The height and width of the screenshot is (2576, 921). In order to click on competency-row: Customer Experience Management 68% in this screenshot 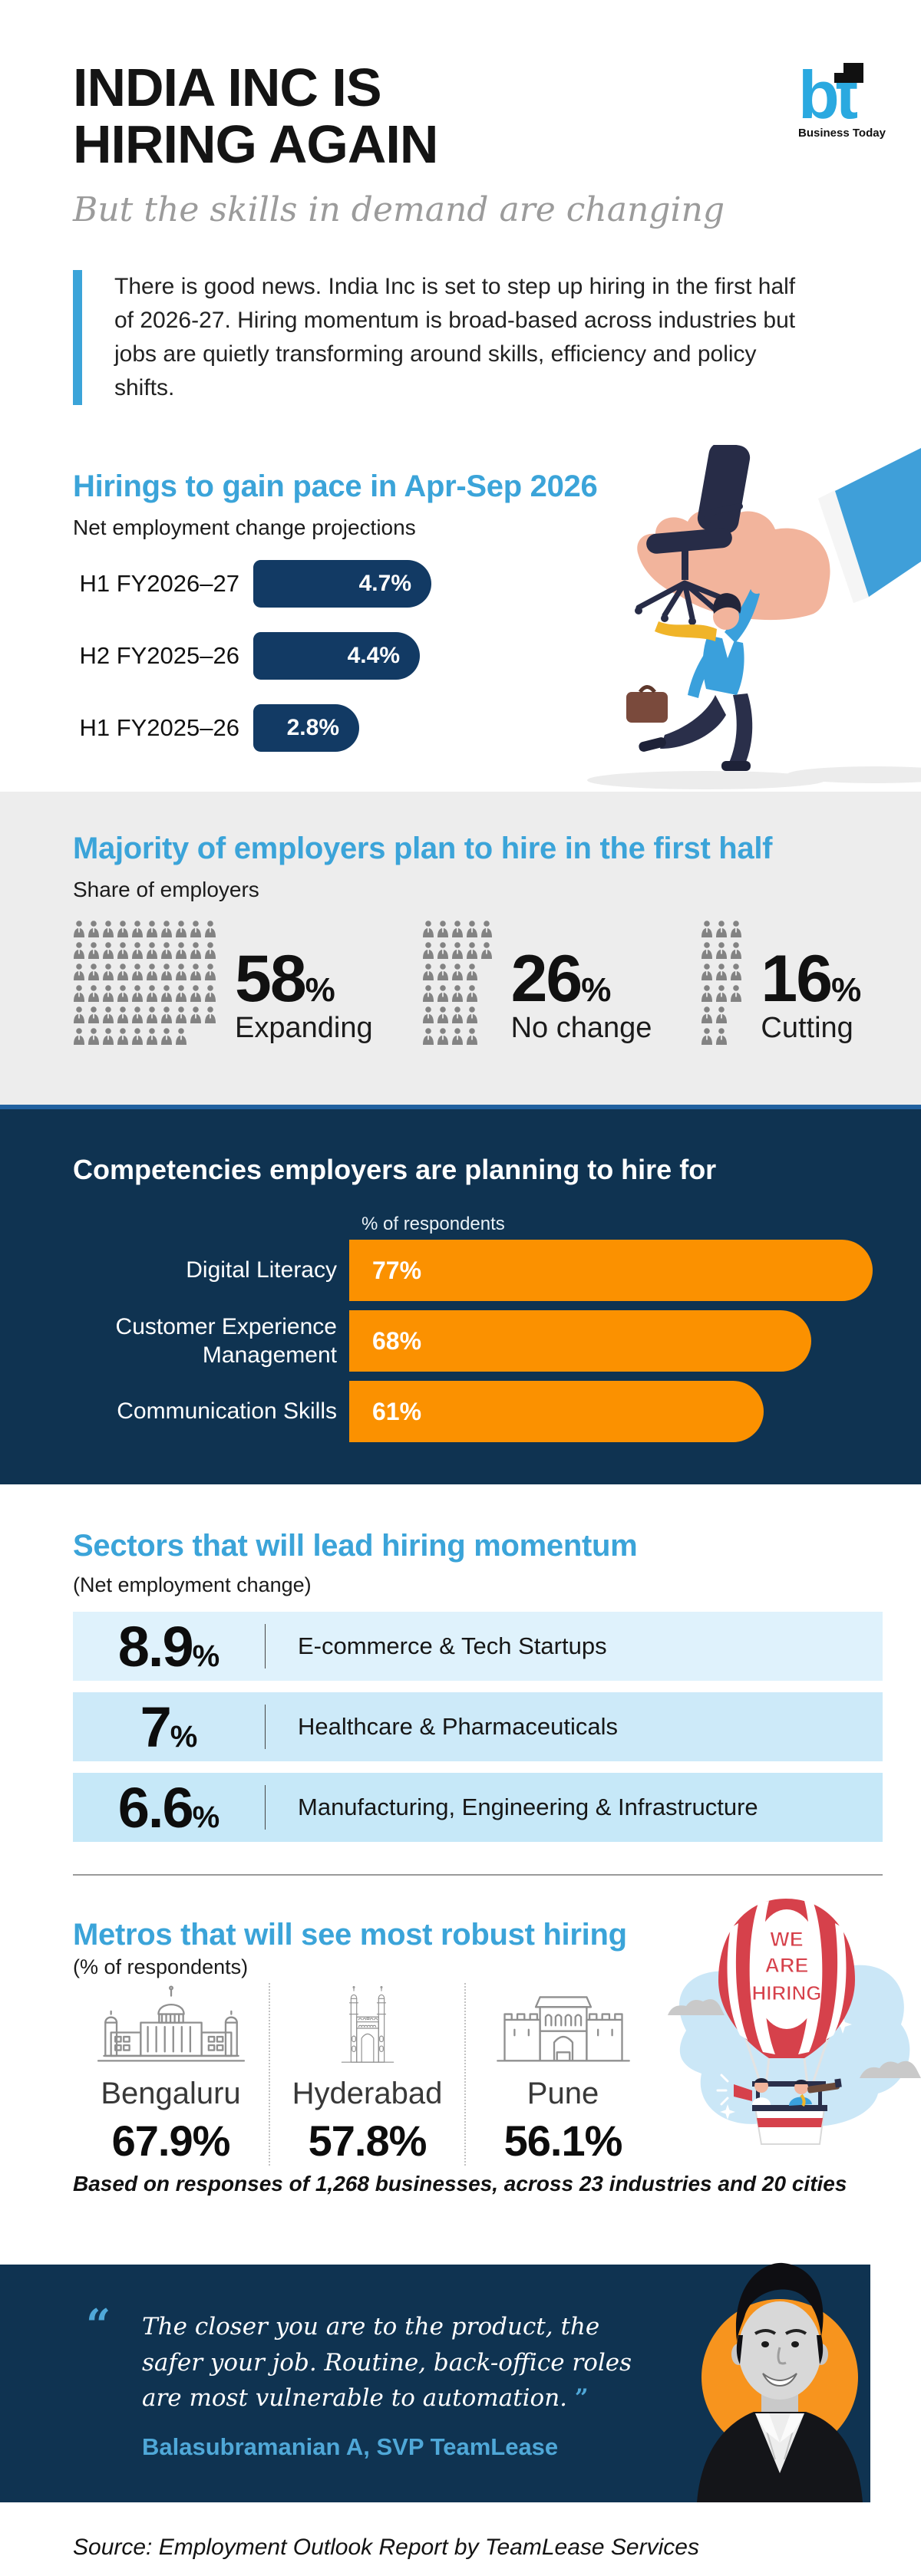, I will do `click(473, 1341)`.